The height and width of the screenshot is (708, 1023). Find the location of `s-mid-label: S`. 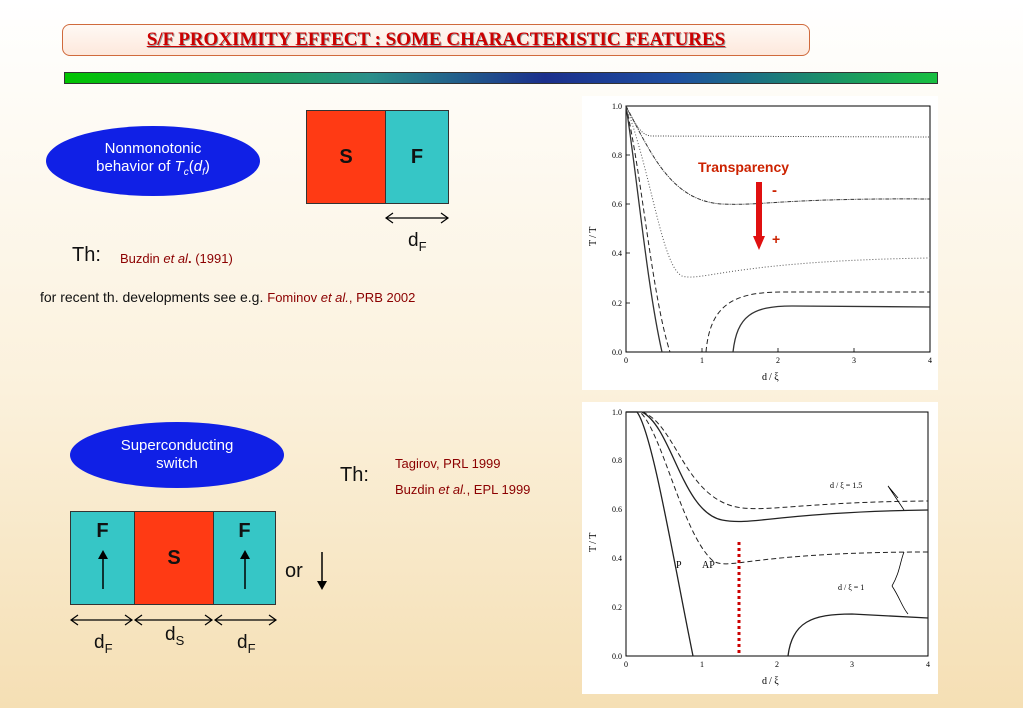

s-mid-label: S is located at coordinates (174, 557).